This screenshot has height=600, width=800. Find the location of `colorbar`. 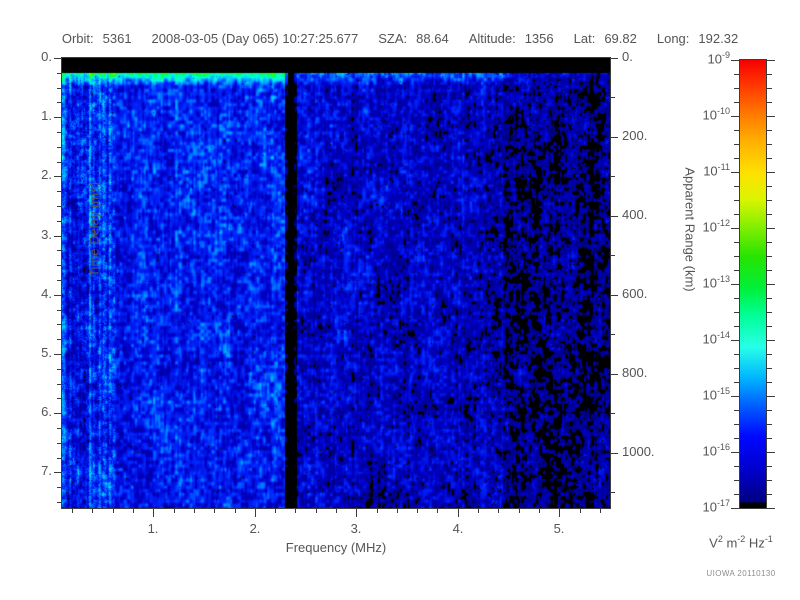

colorbar is located at coordinates (753, 284).